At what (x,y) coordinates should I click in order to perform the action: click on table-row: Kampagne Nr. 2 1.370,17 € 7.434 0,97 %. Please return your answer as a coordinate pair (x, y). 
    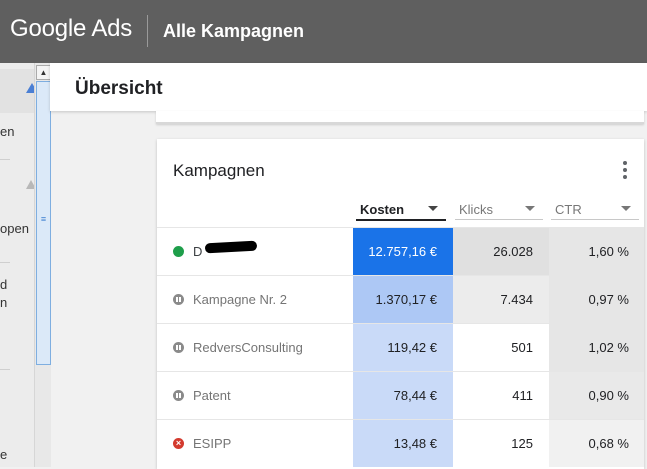
    Looking at the image, I should click on (400, 299).